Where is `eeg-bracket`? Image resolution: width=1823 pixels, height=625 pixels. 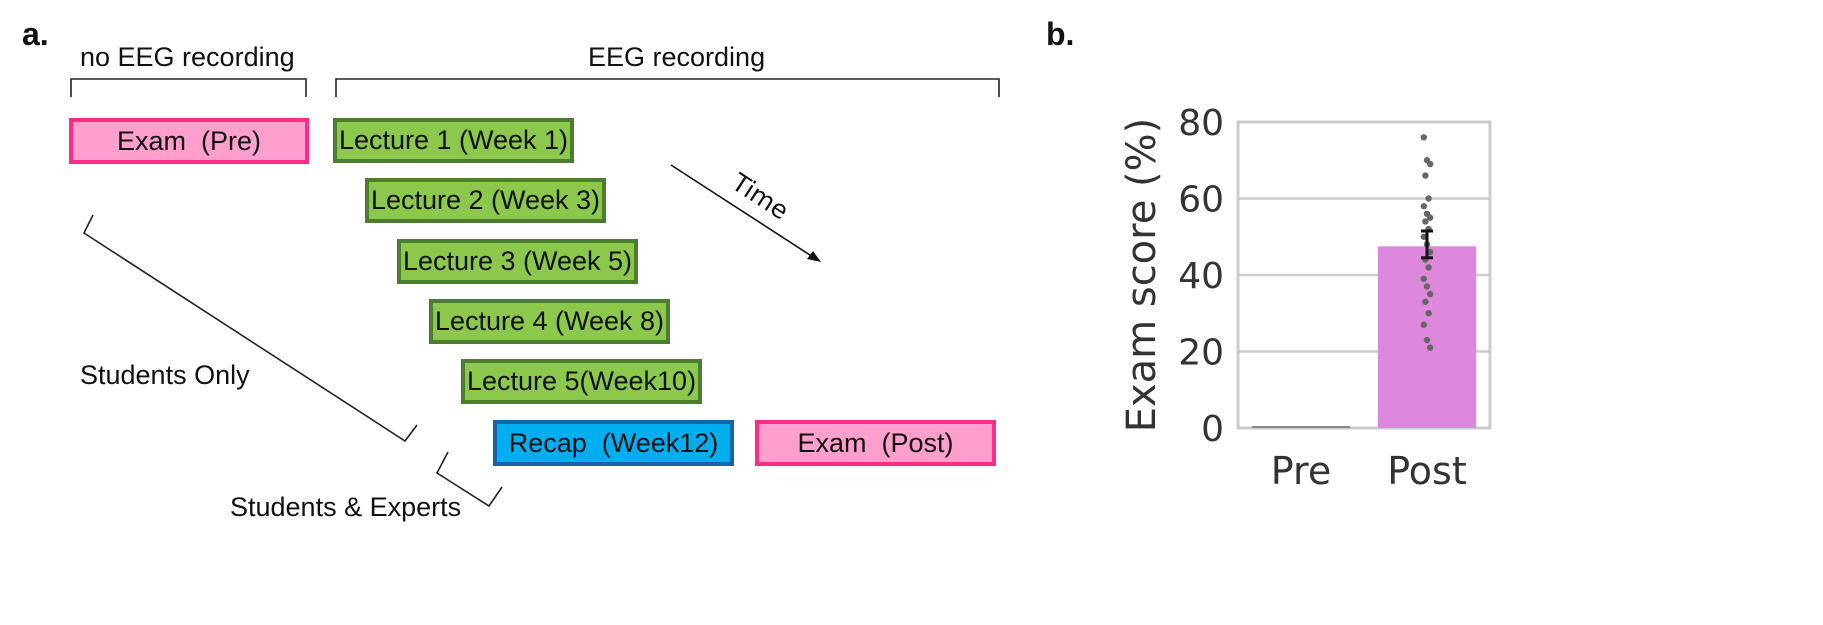
eeg-bracket is located at coordinates (667, 87).